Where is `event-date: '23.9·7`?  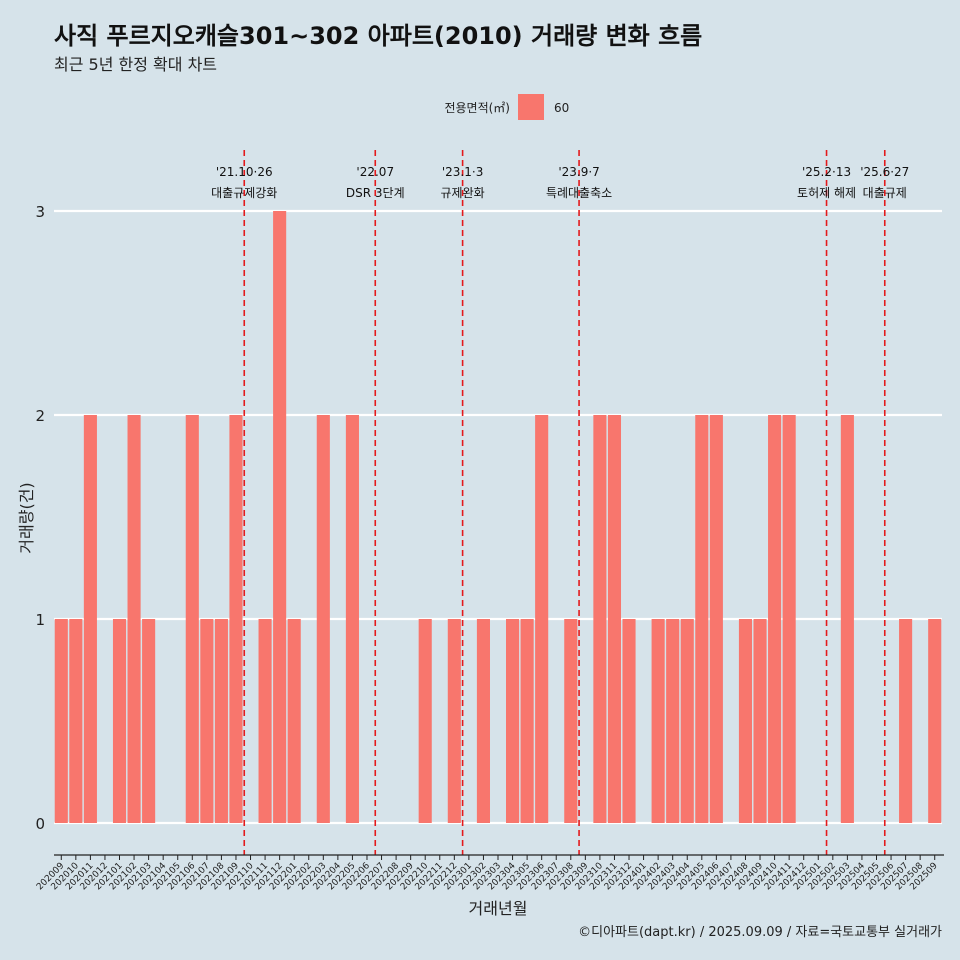
event-date: '23.9·7 is located at coordinates (578, 172).